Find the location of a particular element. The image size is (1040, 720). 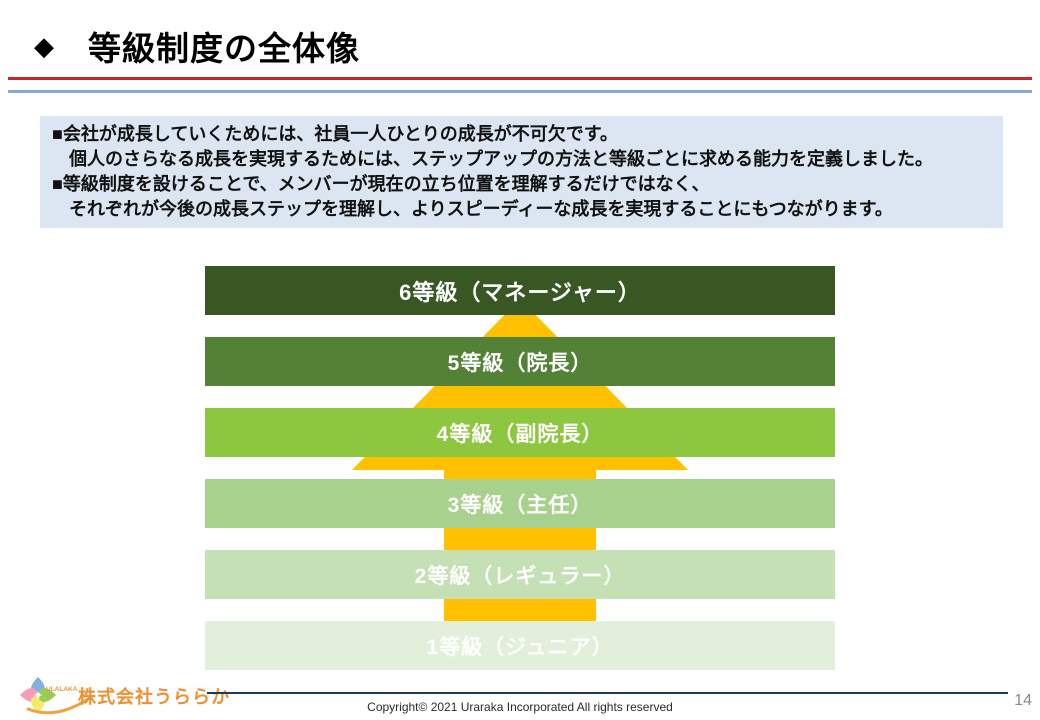

logo-text: ULALAKA is located at coordinates (62, 689).